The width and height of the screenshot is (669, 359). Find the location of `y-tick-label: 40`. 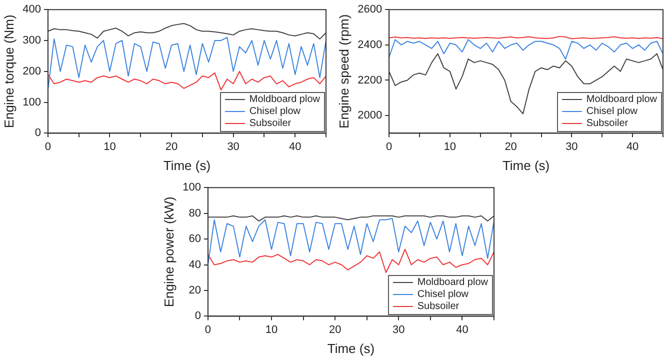

y-tick-label: 40 is located at coordinates (194, 264).